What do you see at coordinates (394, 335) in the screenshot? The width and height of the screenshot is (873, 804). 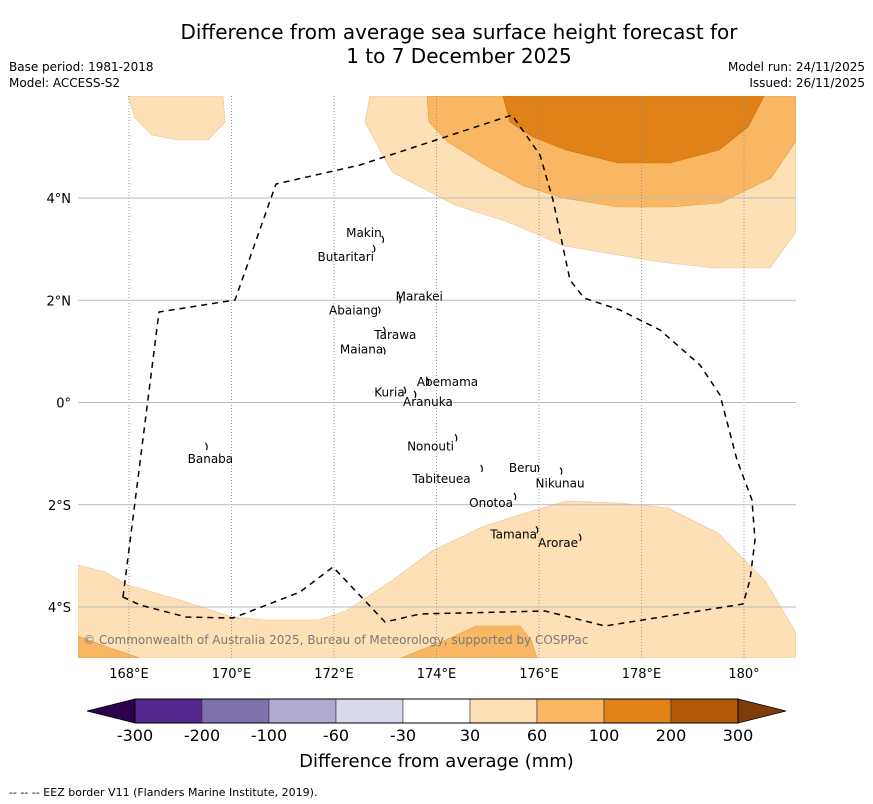 I see `island-label: Tarawa` at bounding box center [394, 335].